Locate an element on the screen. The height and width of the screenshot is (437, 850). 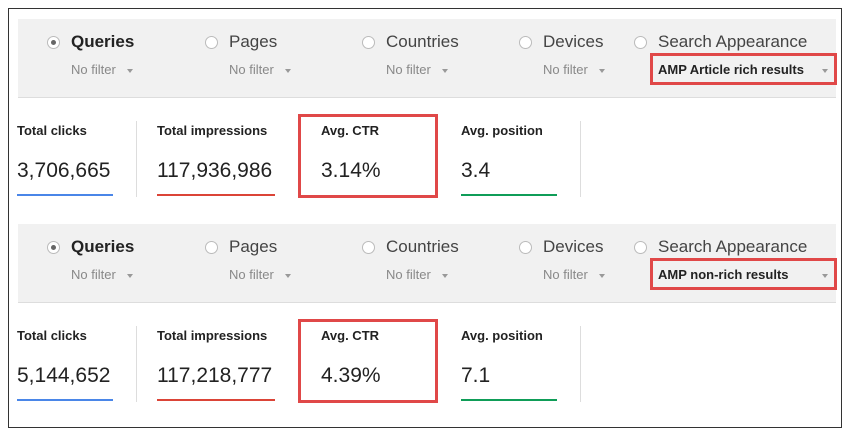
metric-value: 5,144,652 is located at coordinates (64, 375).